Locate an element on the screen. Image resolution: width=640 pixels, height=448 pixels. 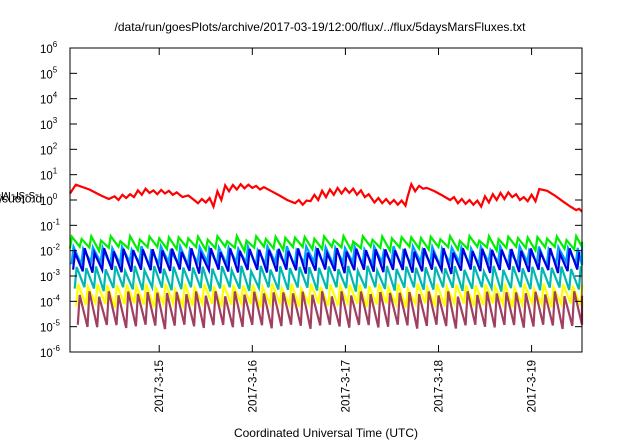
y-tick-label: 10⁻⁴ is located at coordinates (50, 301).